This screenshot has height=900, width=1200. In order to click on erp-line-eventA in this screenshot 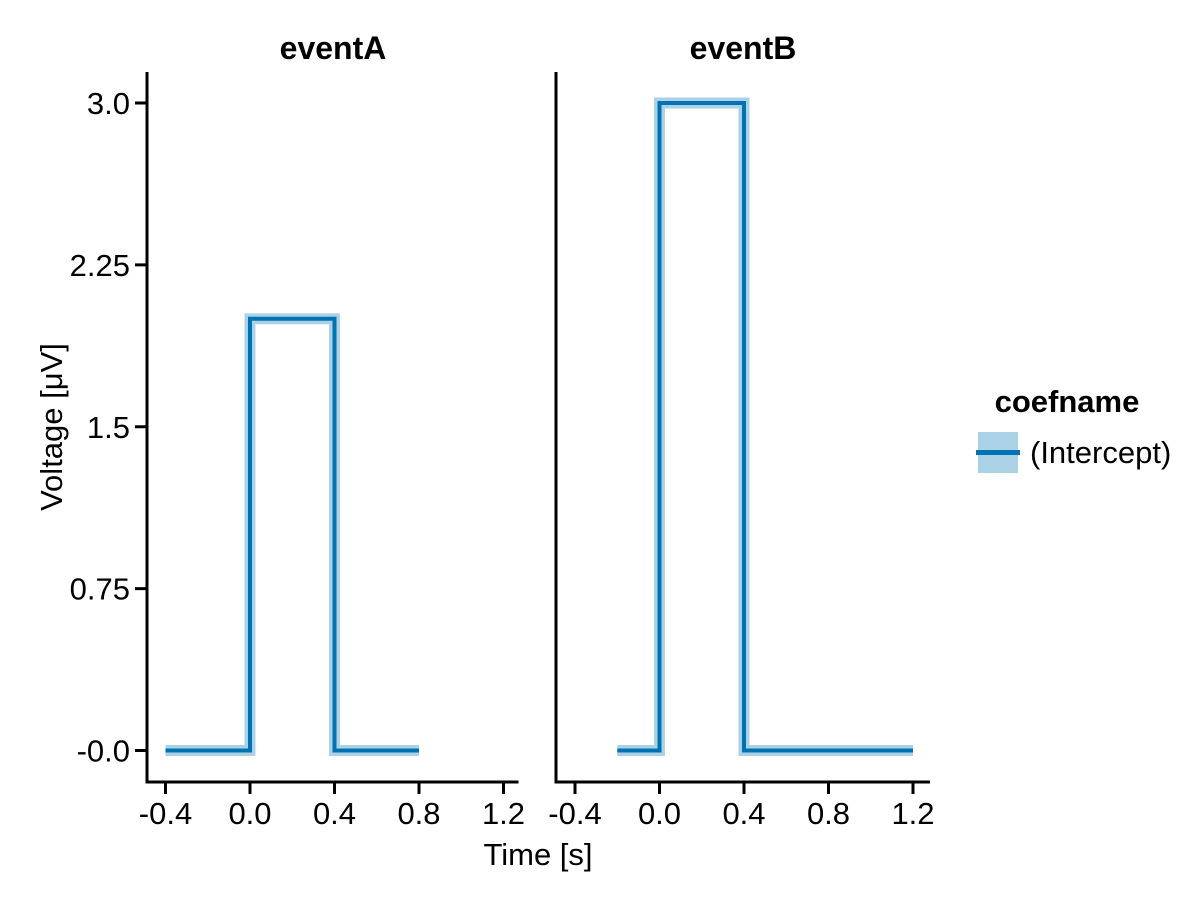, I will do `click(292, 534)`.